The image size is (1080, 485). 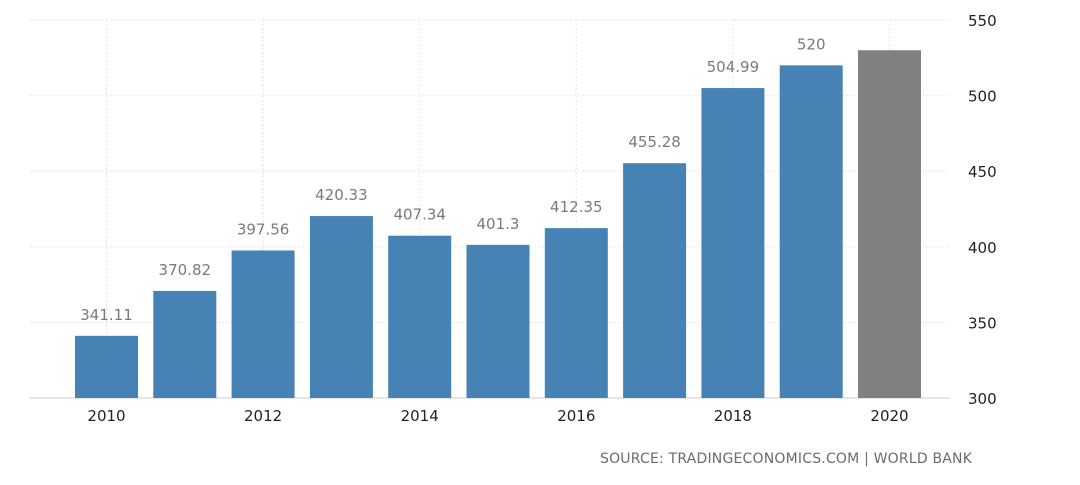 What do you see at coordinates (263, 416) in the screenshot?
I see `x-tick-label: 2012` at bounding box center [263, 416].